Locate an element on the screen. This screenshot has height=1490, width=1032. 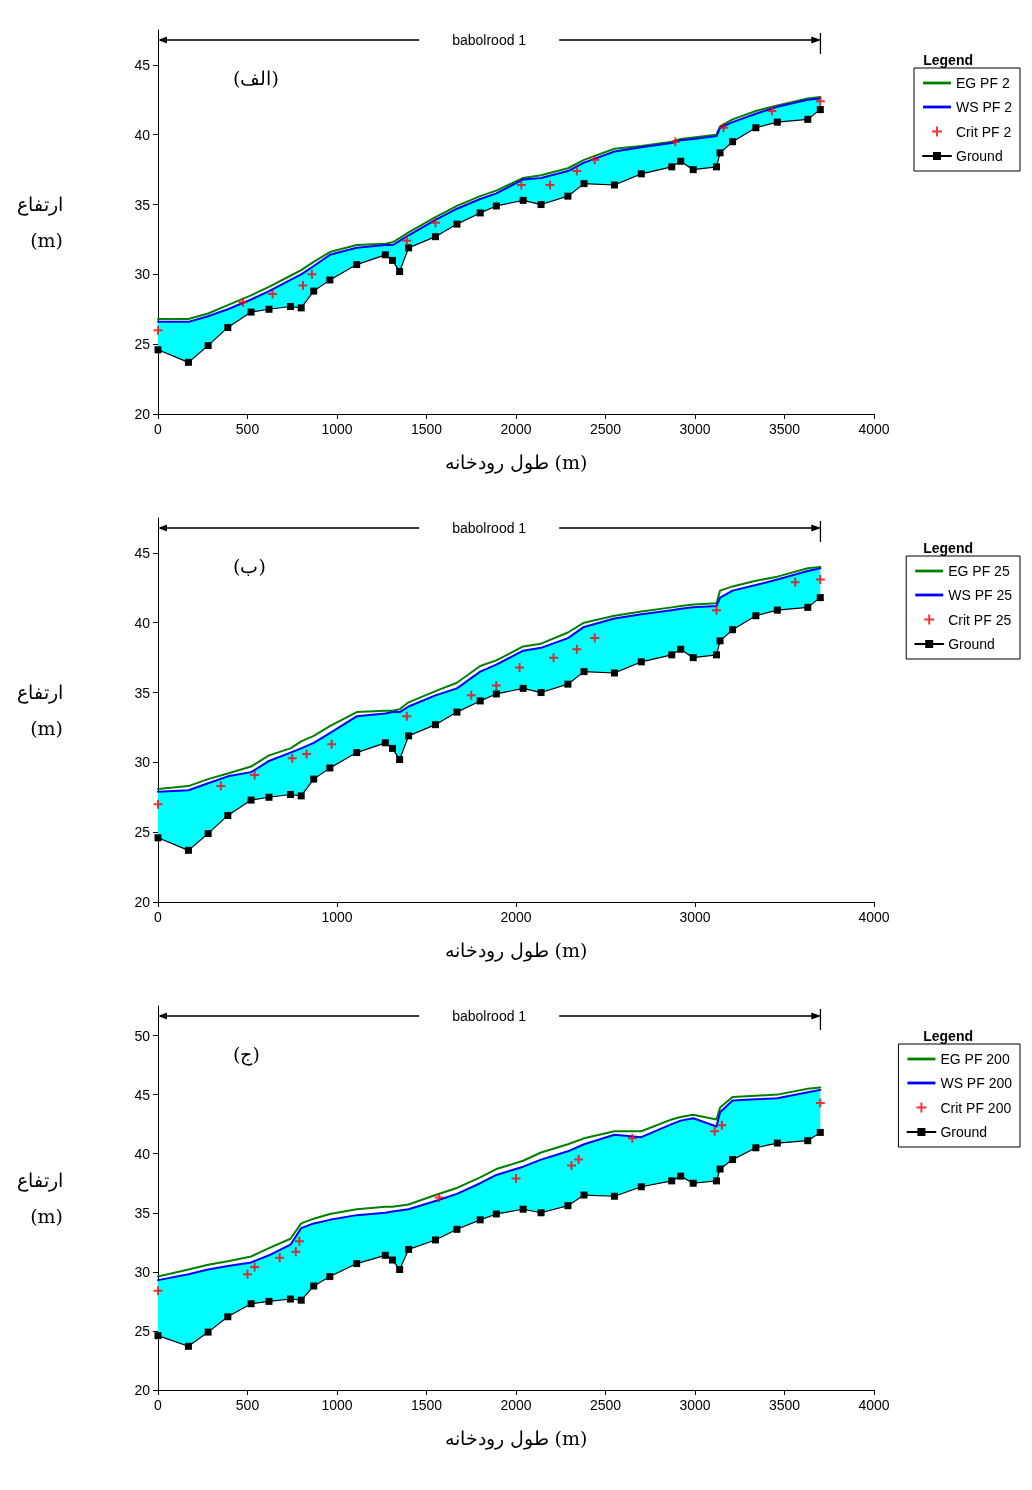
x-tick-label: 500 is located at coordinates (247, 1405).